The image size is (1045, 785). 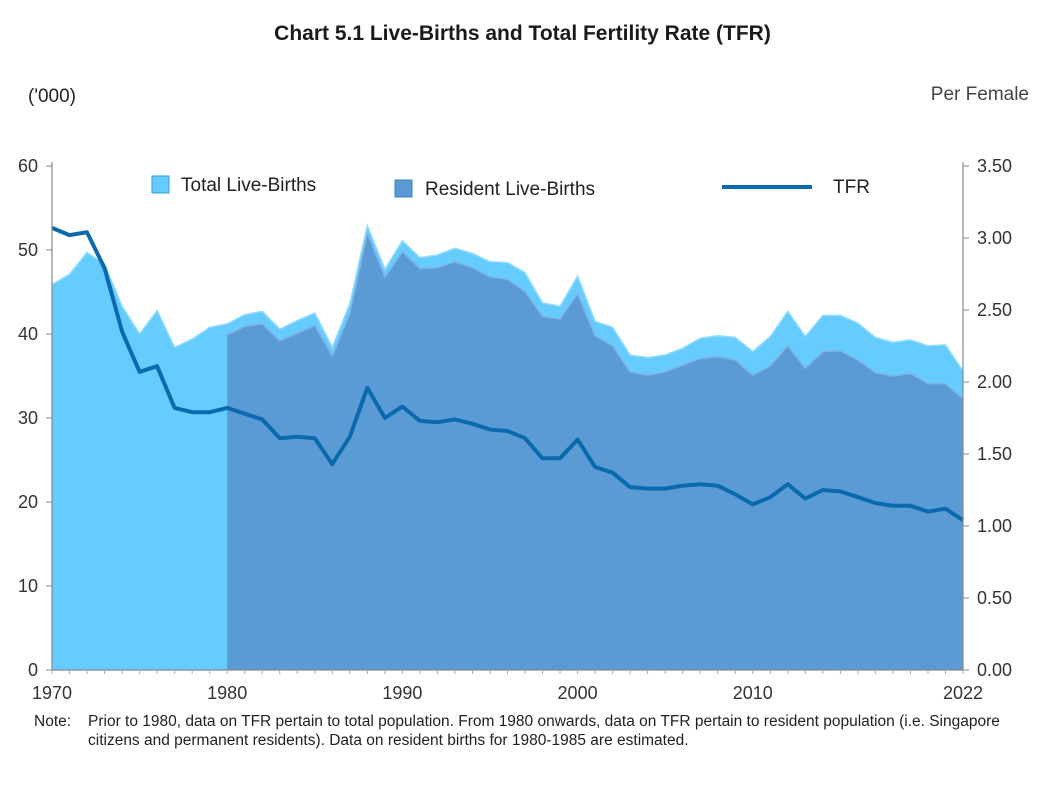 What do you see at coordinates (994, 598) in the screenshot?
I see `right-tick-label: 0.50` at bounding box center [994, 598].